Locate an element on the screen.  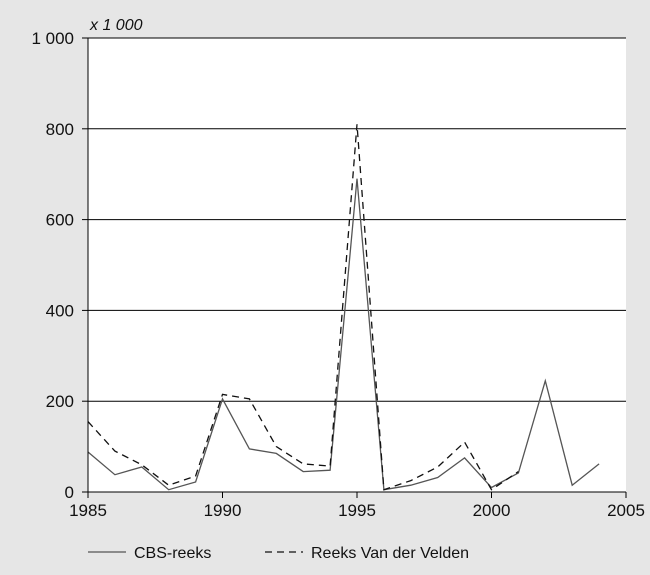
x-axis-ticks: 1985 1990 1995 2000 2005 is located at coordinates (357, 506).